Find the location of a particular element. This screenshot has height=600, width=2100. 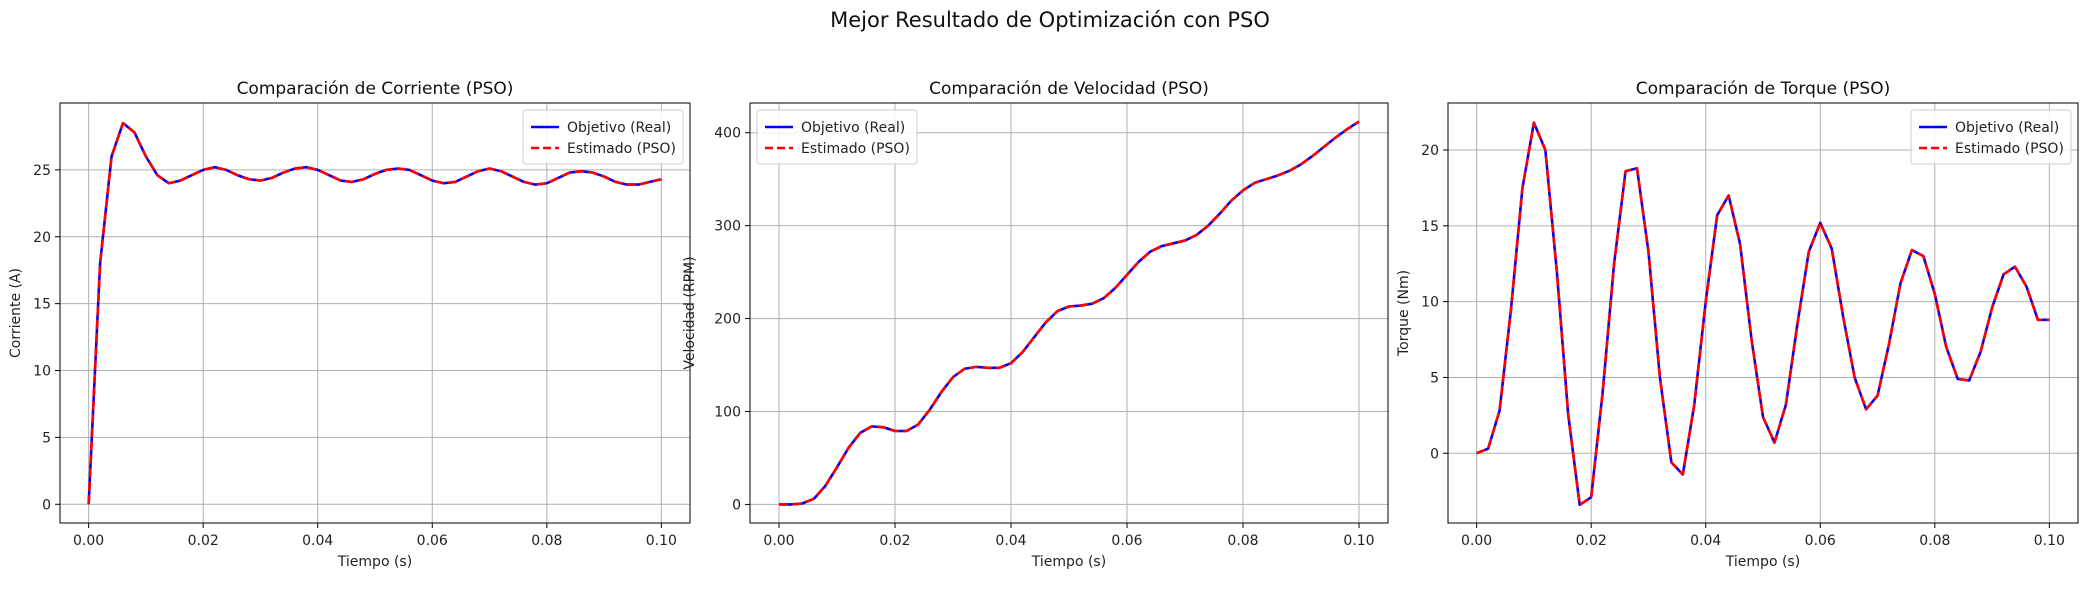

speed-legend-estimated-label: Estimado (PSO) is located at coordinates (855, 149).